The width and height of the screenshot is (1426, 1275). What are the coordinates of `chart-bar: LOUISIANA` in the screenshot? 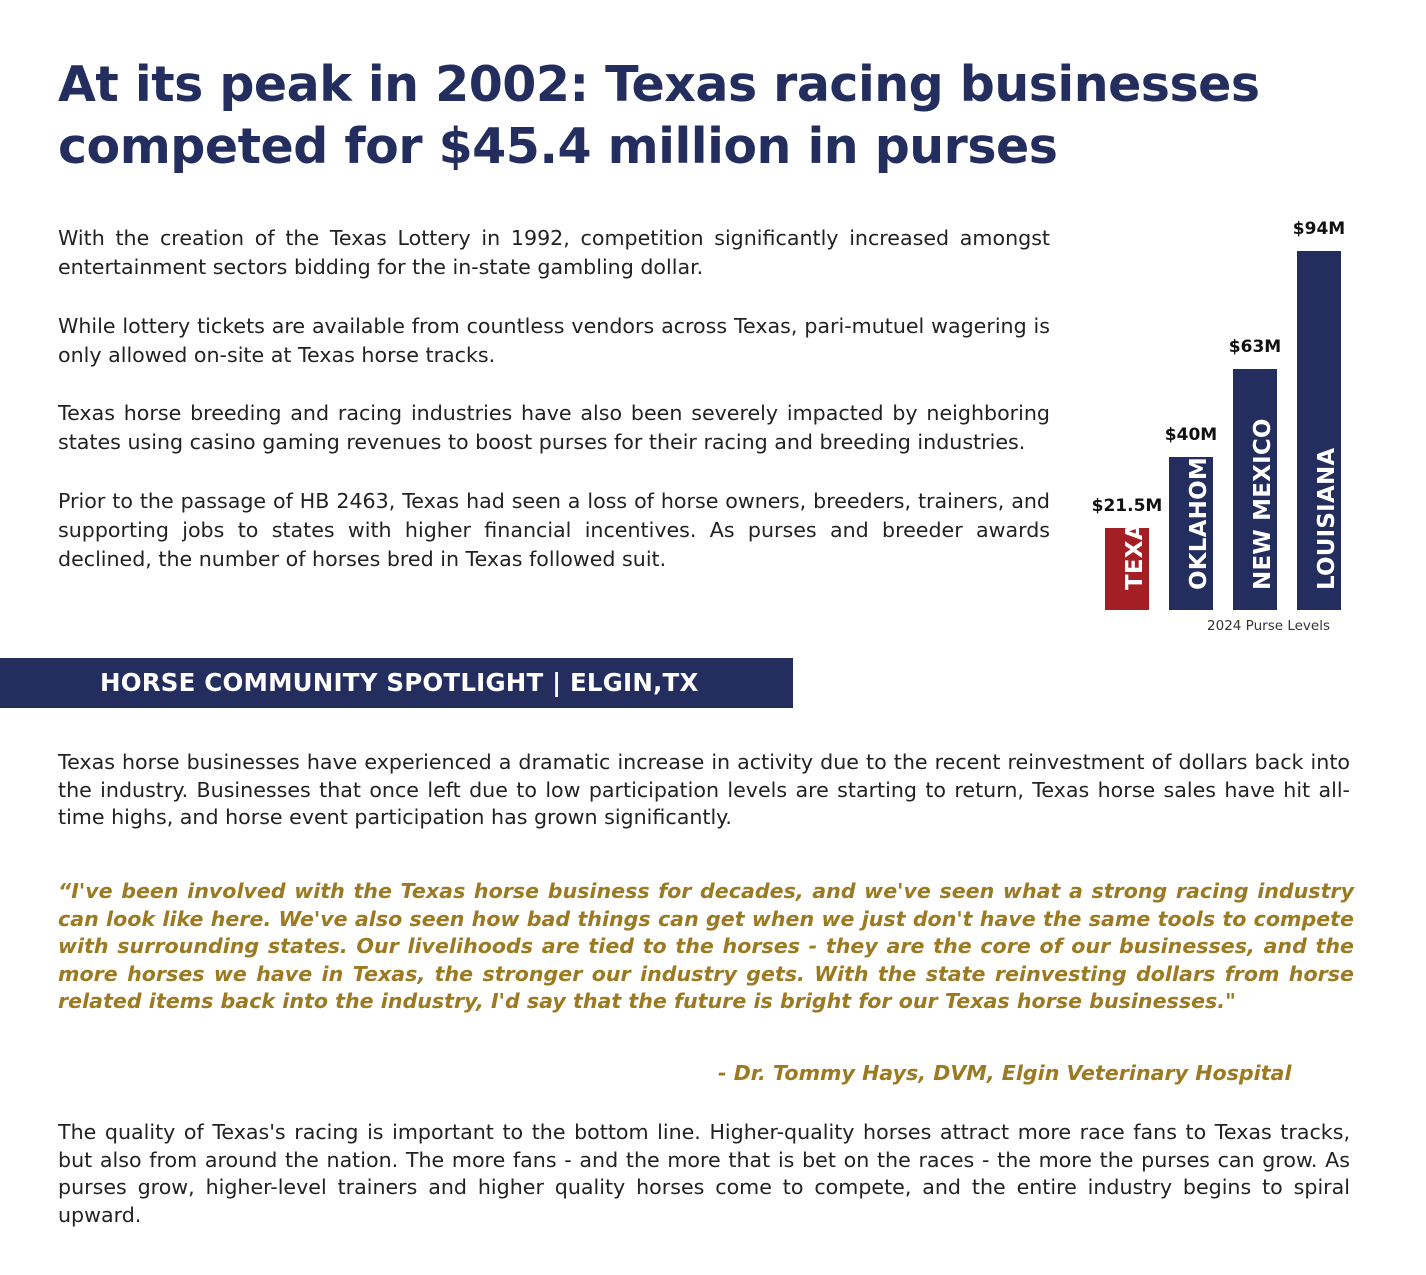 It's located at (1319, 430).